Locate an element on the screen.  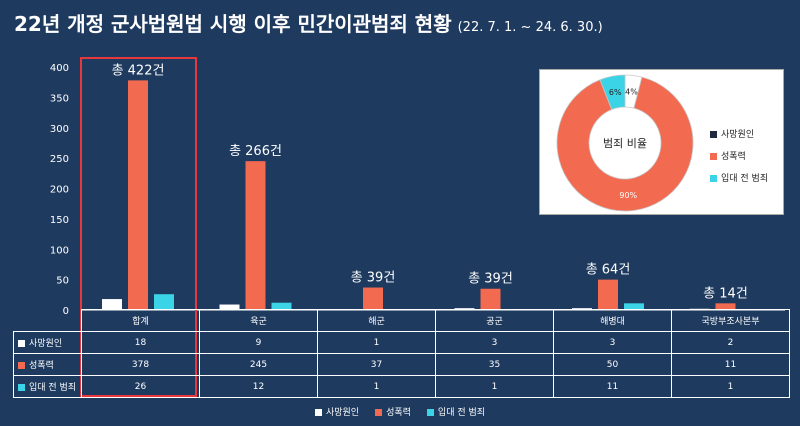
pie-center-title: 범죄 비율 is located at coordinates (625, 143).